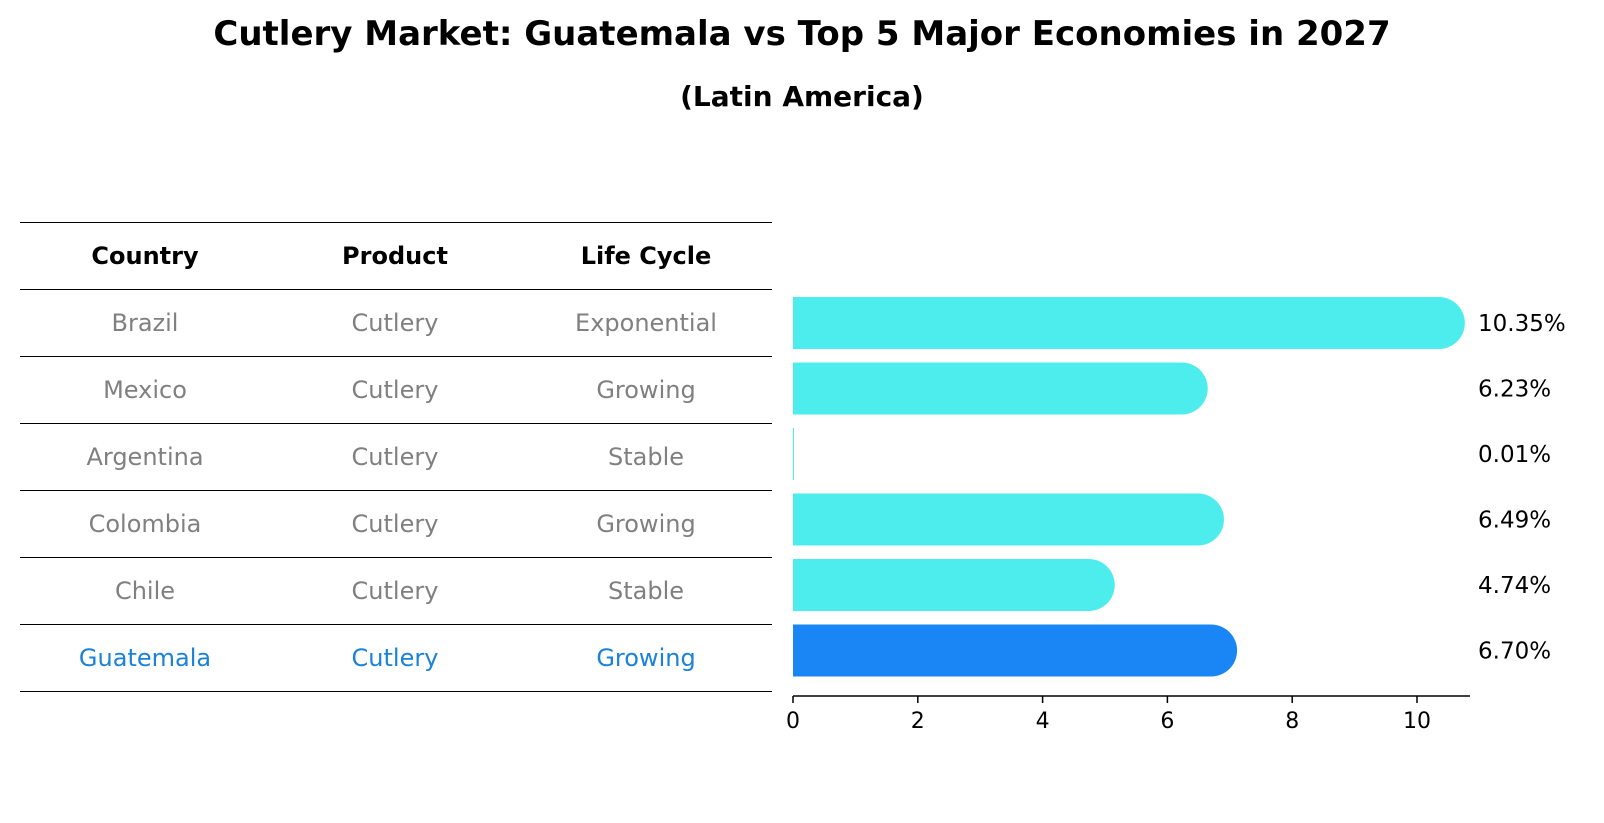  What do you see at coordinates (1438, 323) in the screenshot?
I see `bar-cap-brazil` at bounding box center [1438, 323].